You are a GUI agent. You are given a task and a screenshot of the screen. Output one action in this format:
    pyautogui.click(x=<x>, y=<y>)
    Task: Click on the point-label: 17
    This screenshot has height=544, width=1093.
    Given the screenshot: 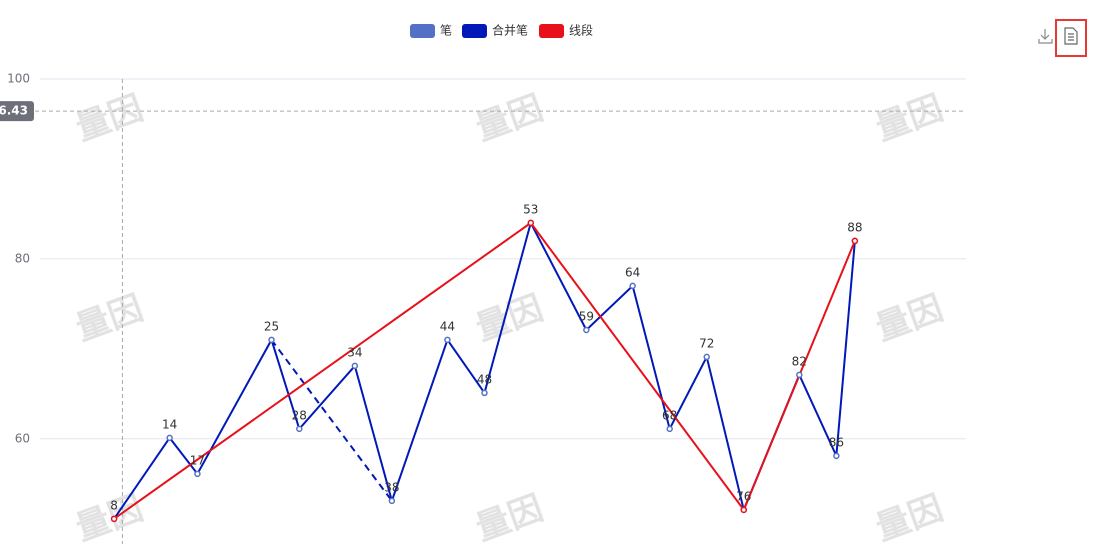 What is the action you would take?
    pyautogui.click(x=197, y=460)
    